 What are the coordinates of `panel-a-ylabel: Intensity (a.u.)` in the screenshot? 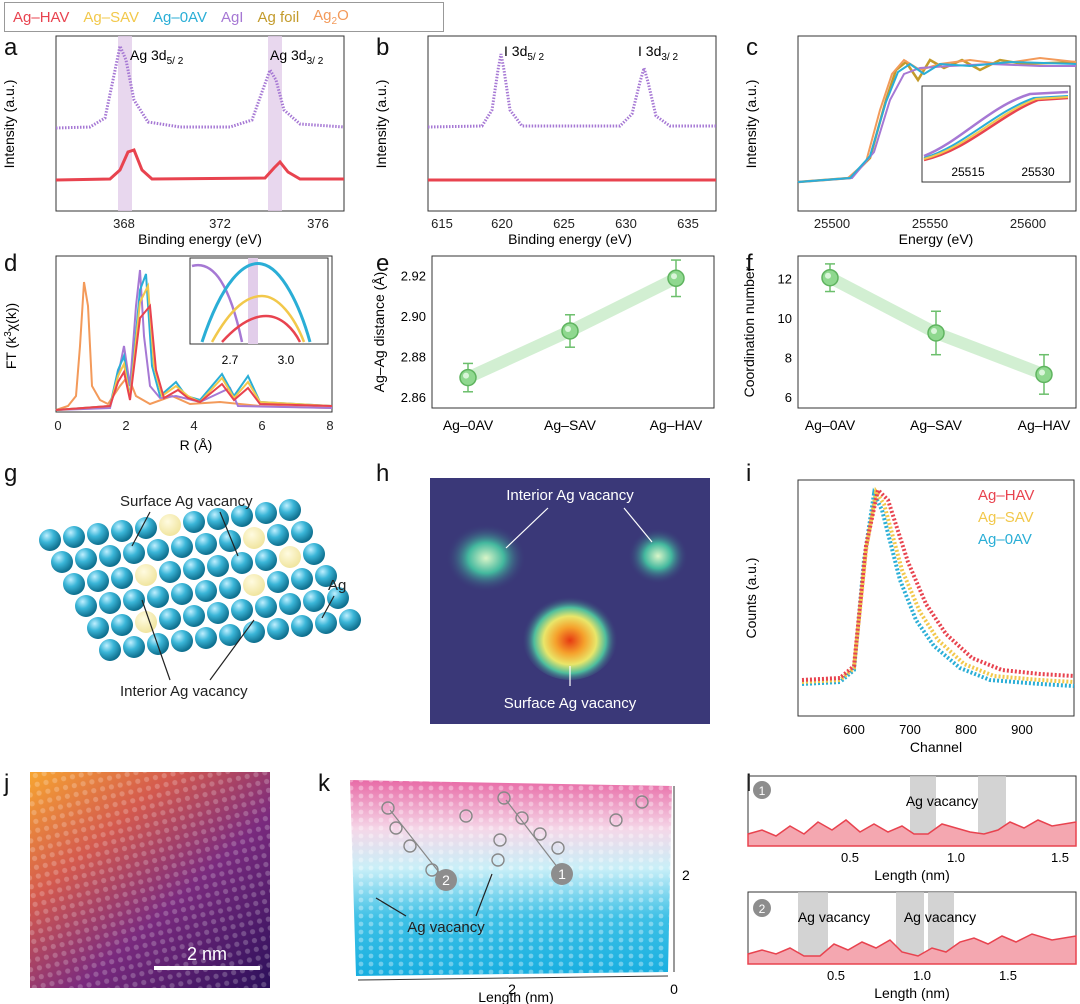 It's located at (9, 124).